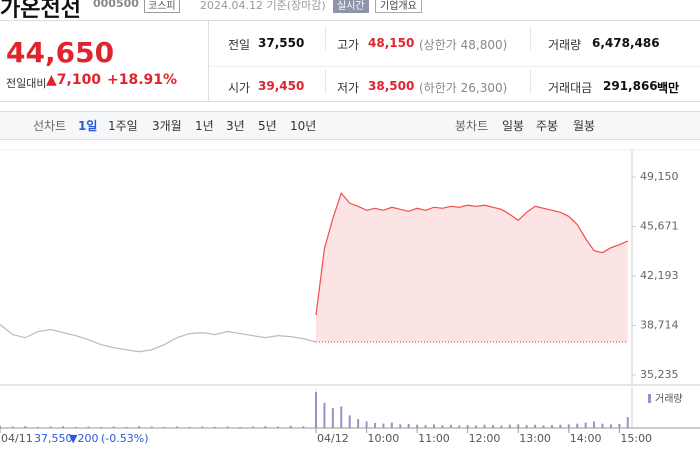  What do you see at coordinates (167, 126) in the screenshot?
I see `period-tab: 3개월` at bounding box center [167, 126].